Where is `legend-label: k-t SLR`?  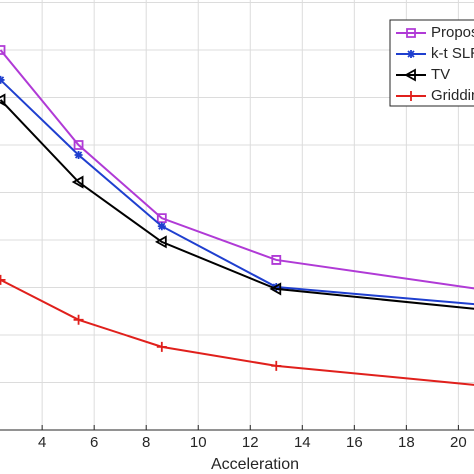 legend-label: k-t SLR is located at coordinates (452, 53).